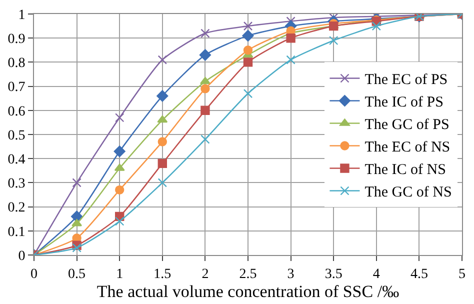 This screenshot has height=304, width=474. I want to click on x-tick-label: 2, so click(205, 274).